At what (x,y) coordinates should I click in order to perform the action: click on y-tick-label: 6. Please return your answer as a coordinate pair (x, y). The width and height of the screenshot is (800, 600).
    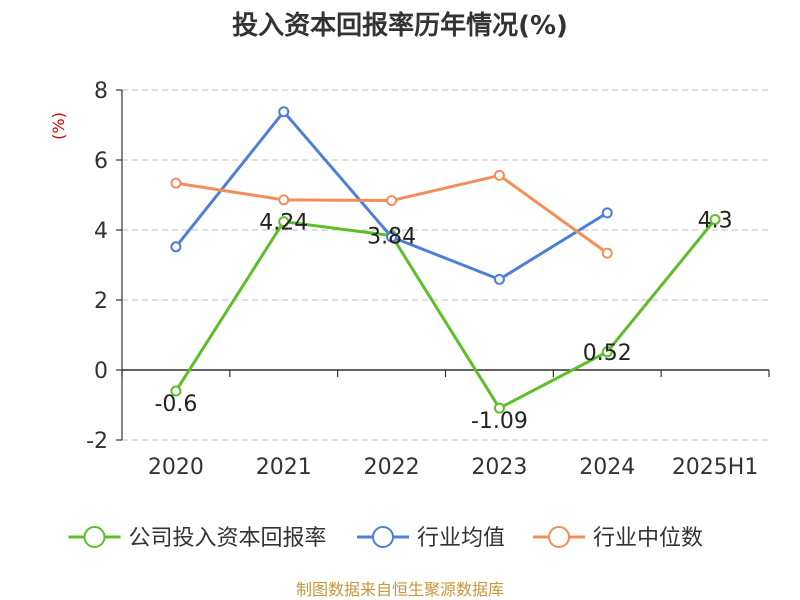
    Looking at the image, I should click on (101, 161).